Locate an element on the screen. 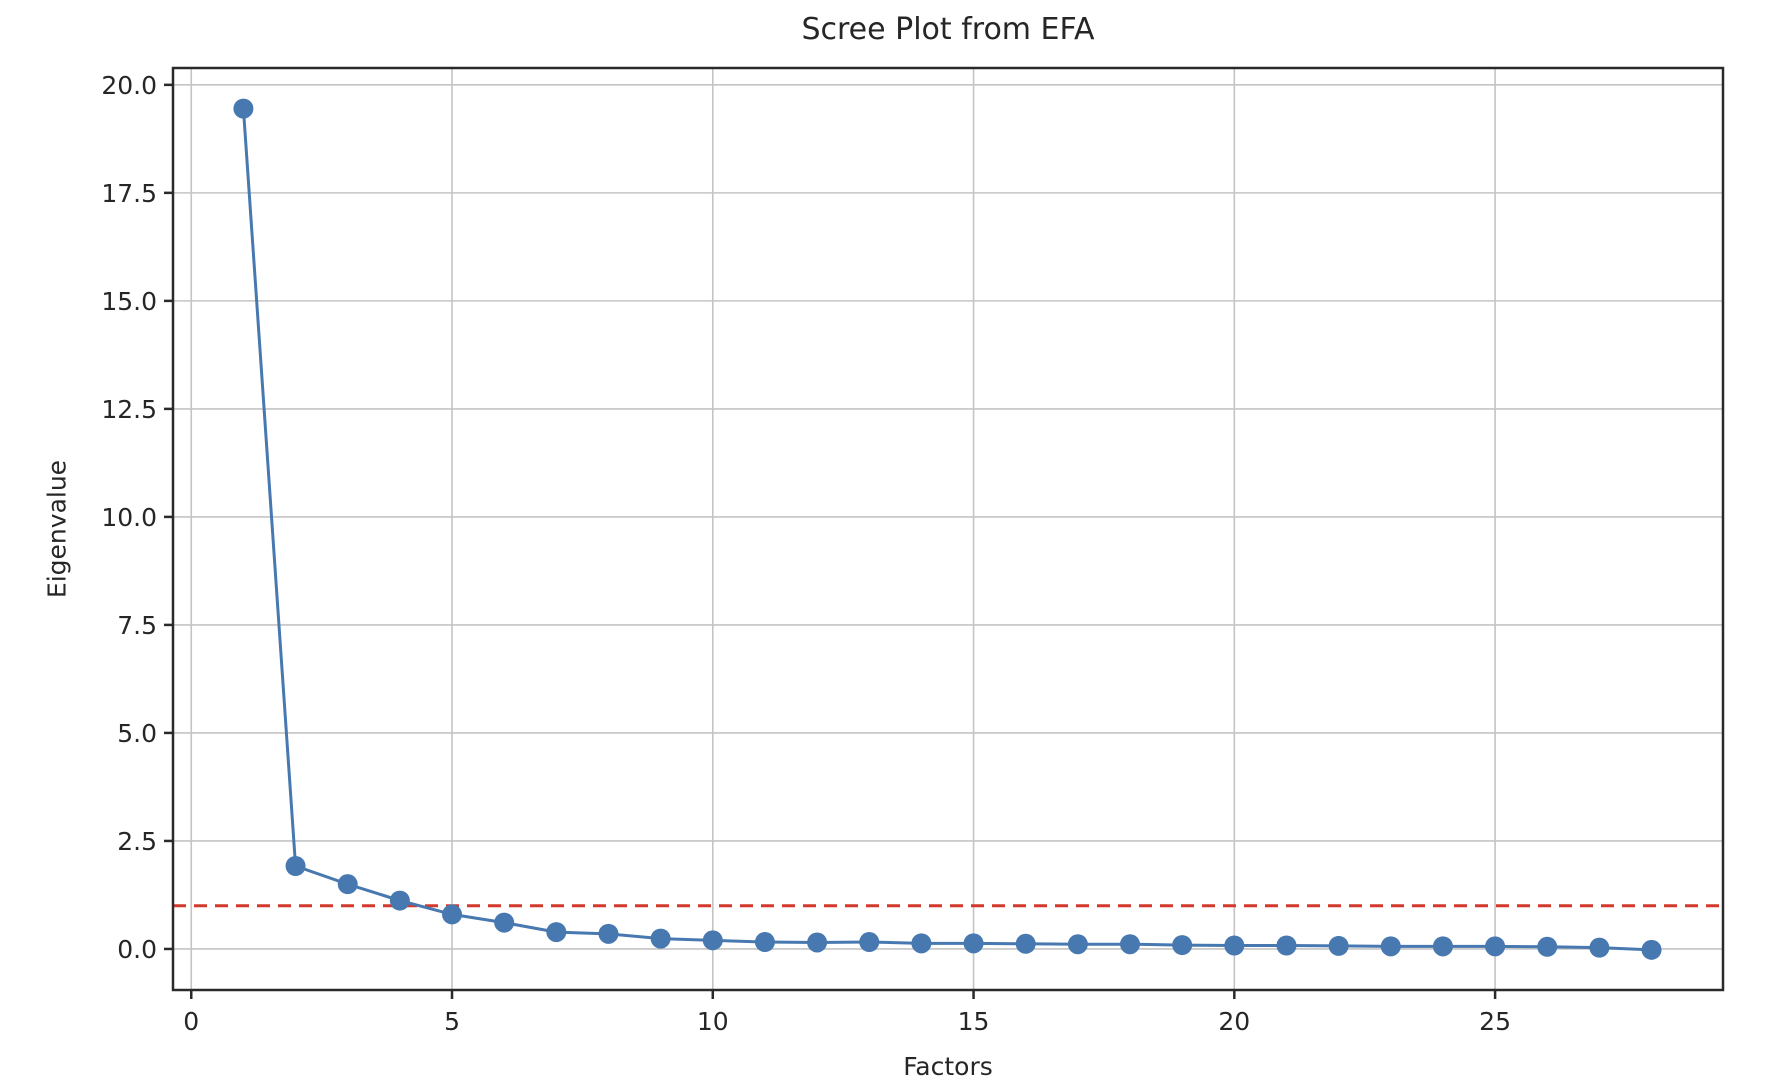  x-tick-label: 5 is located at coordinates (452, 1021).